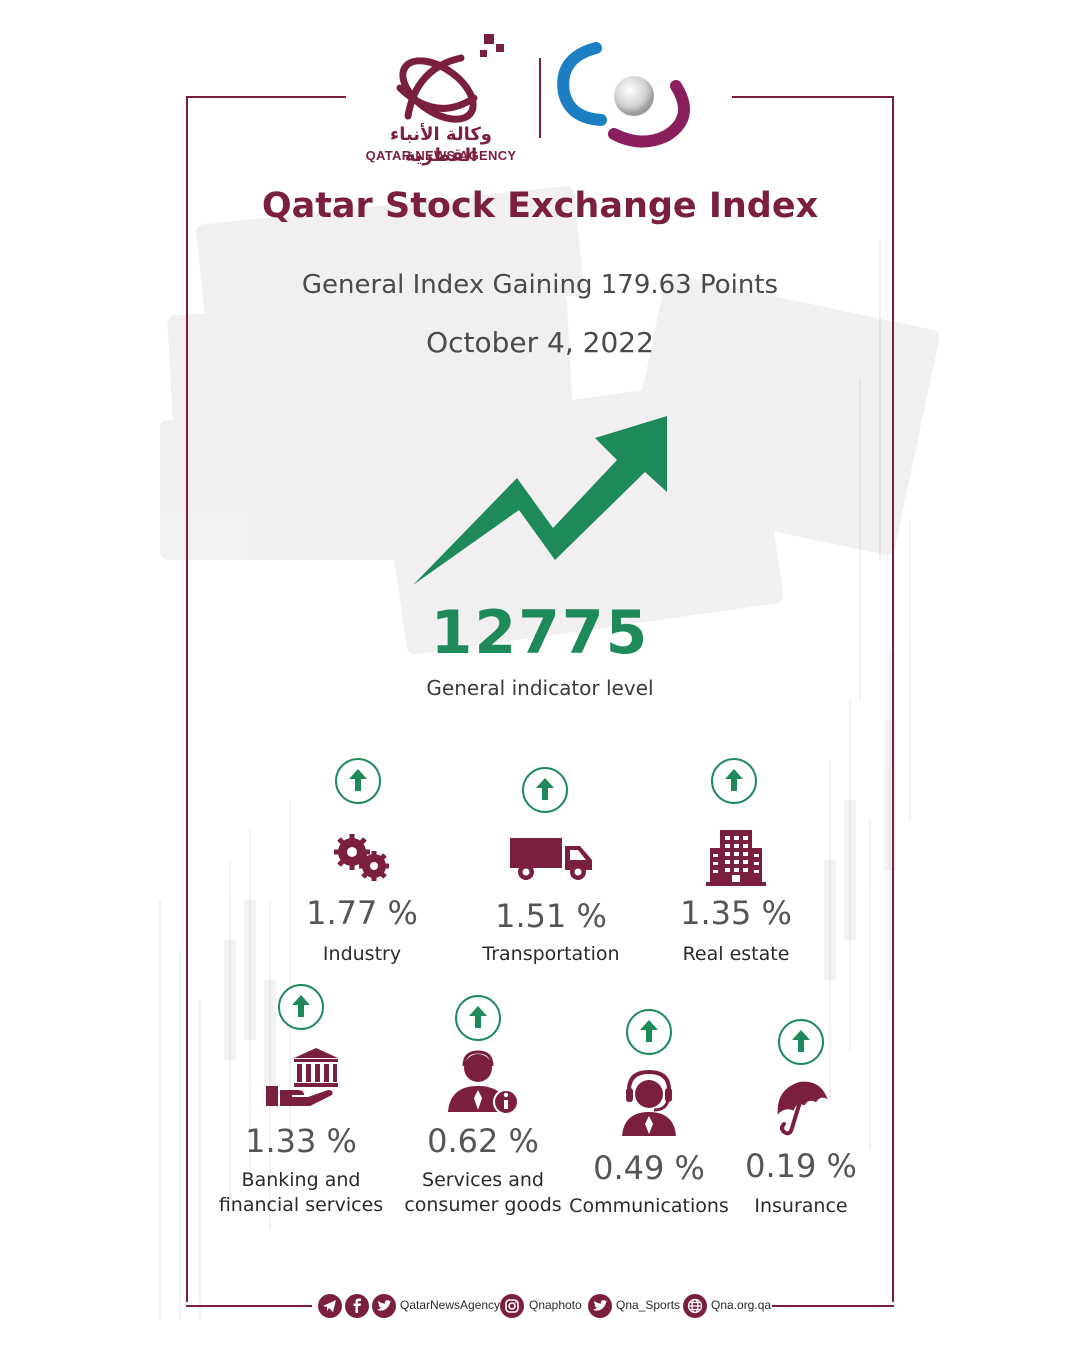  I want to click on sector-pct-insurance: 0.19 %, so click(801, 1166).